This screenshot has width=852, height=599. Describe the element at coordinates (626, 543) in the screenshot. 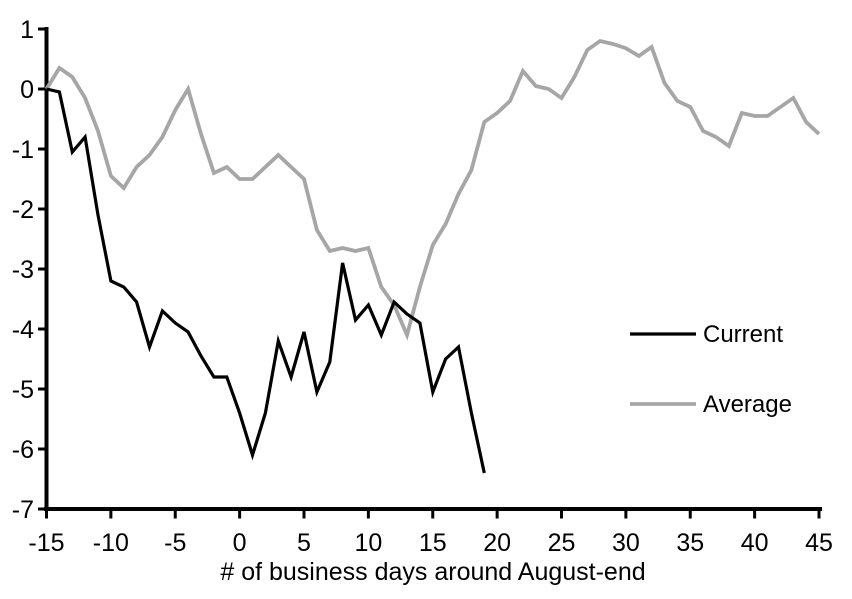

I see `x-tick-label: 30` at that location.